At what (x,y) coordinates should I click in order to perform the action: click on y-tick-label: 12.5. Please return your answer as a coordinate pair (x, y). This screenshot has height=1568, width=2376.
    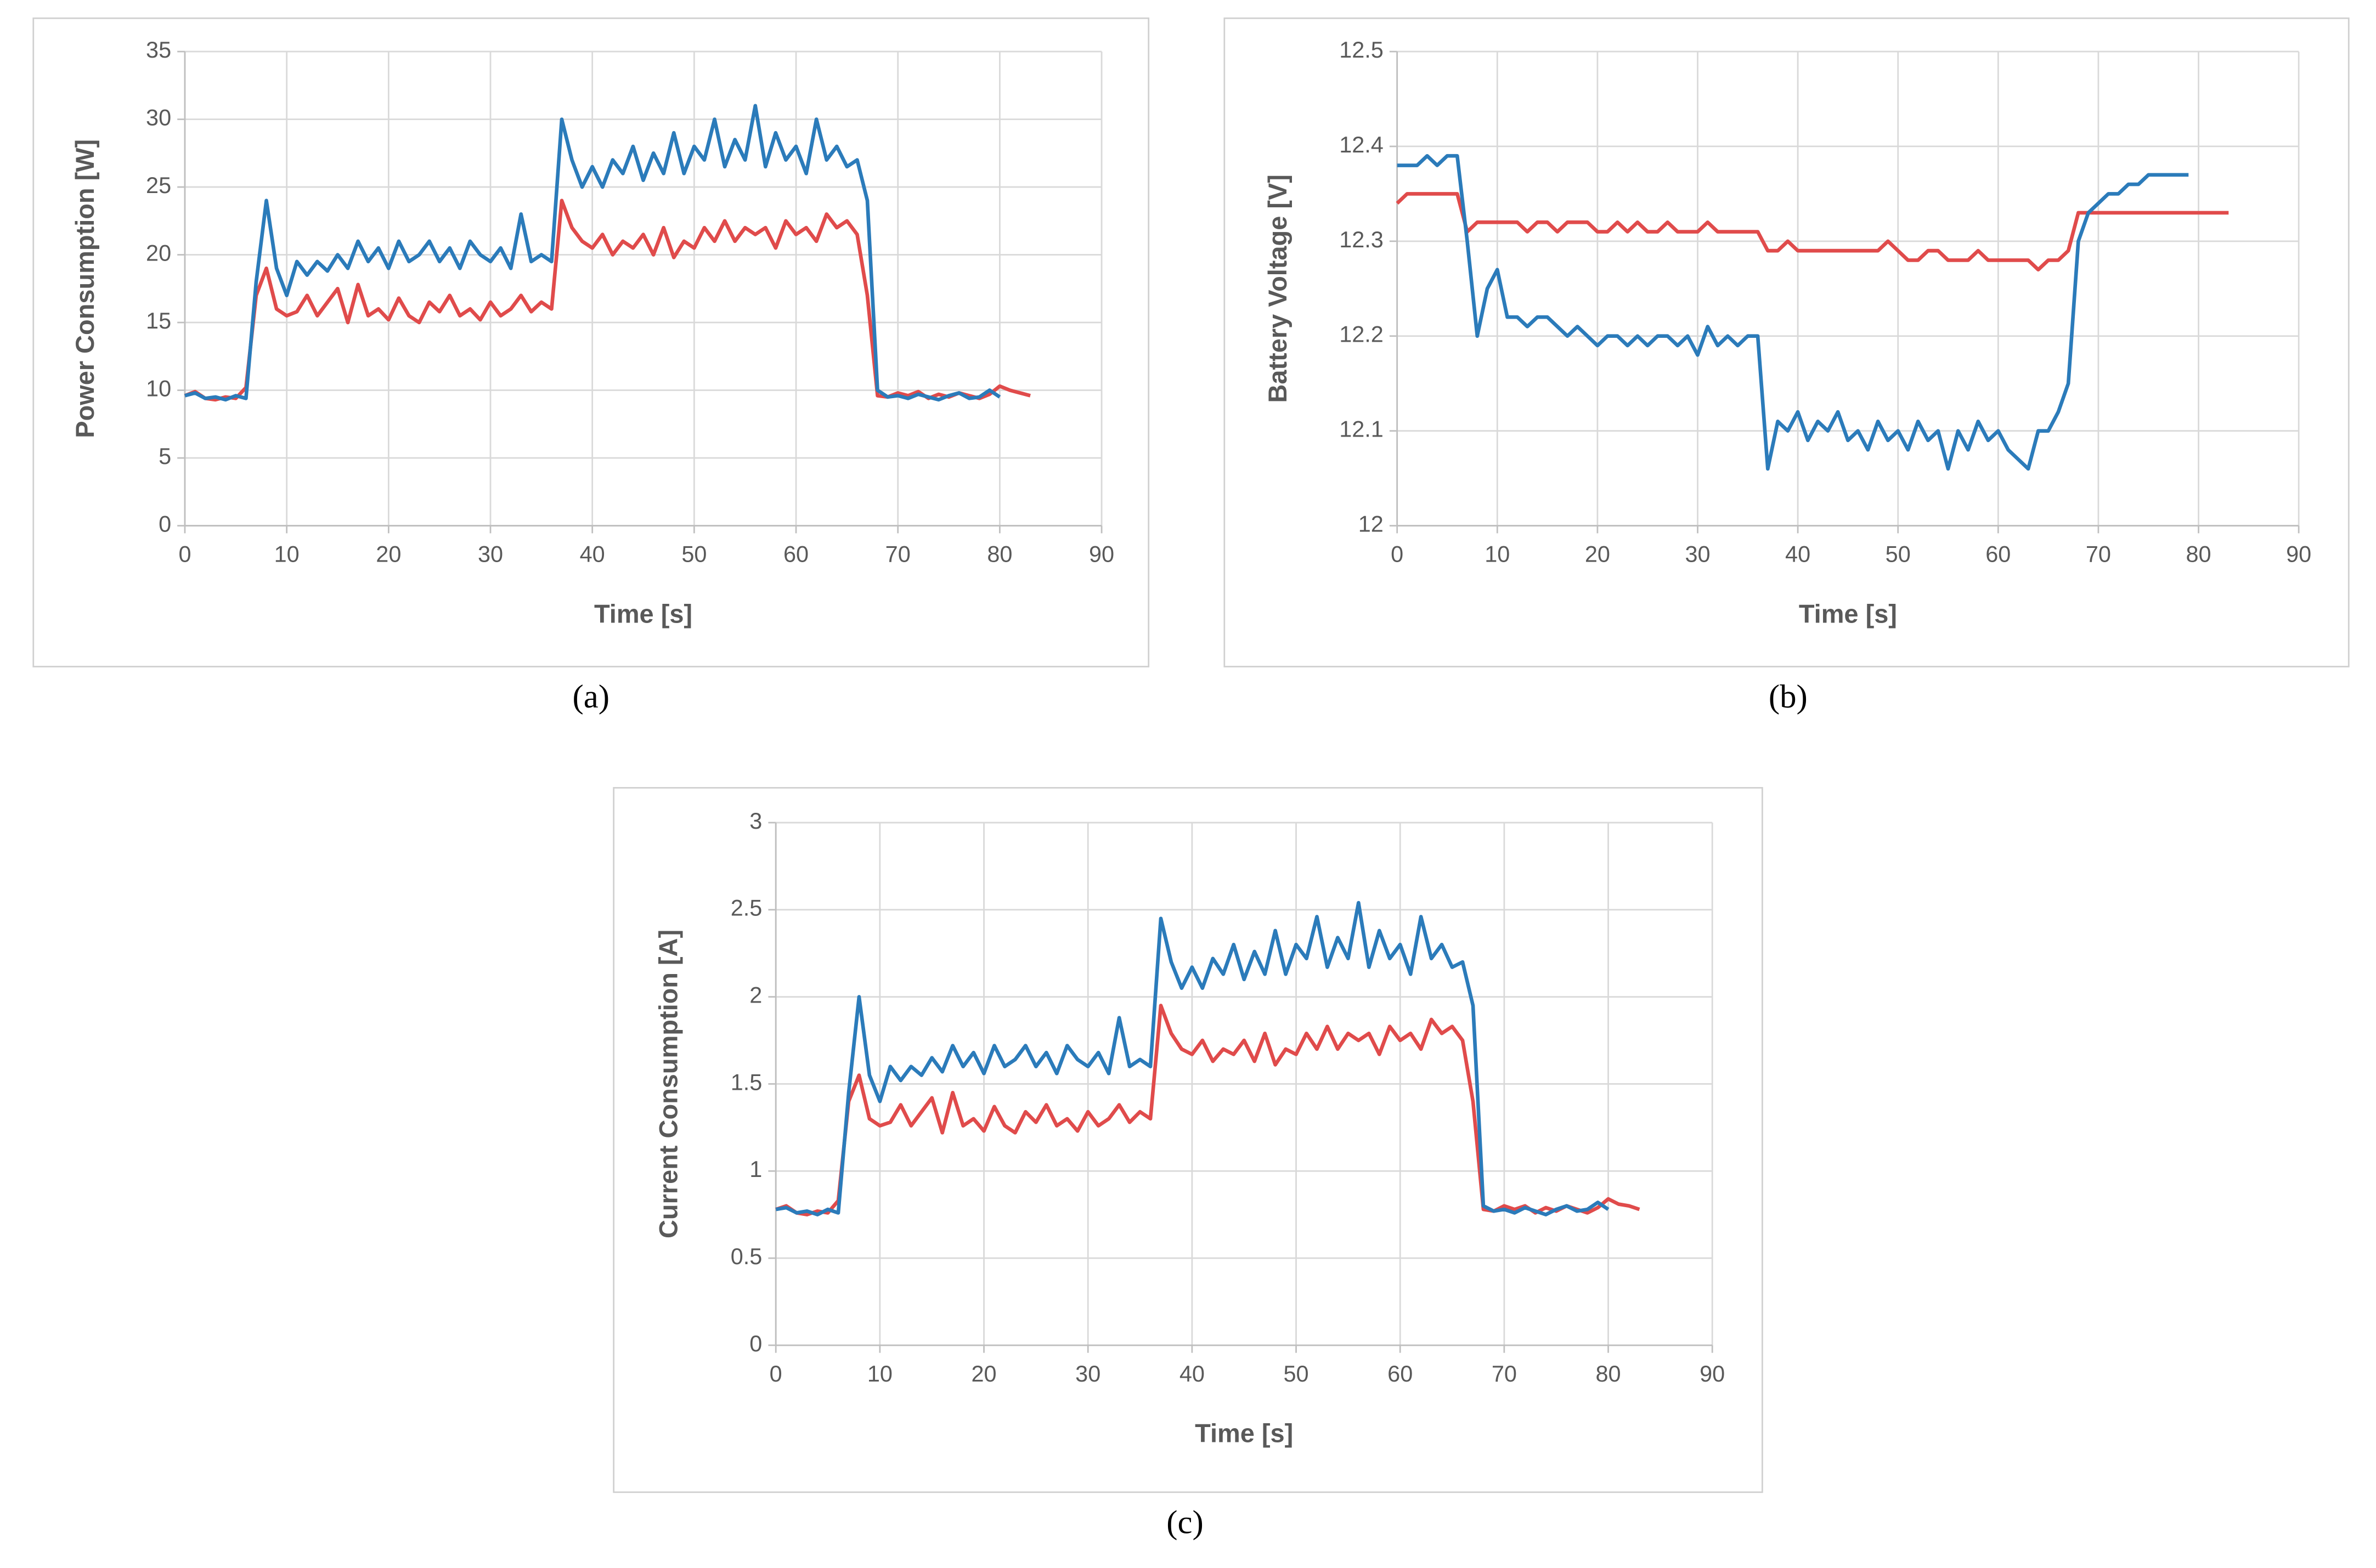
    Looking at the image, I should click on (1361, 50).